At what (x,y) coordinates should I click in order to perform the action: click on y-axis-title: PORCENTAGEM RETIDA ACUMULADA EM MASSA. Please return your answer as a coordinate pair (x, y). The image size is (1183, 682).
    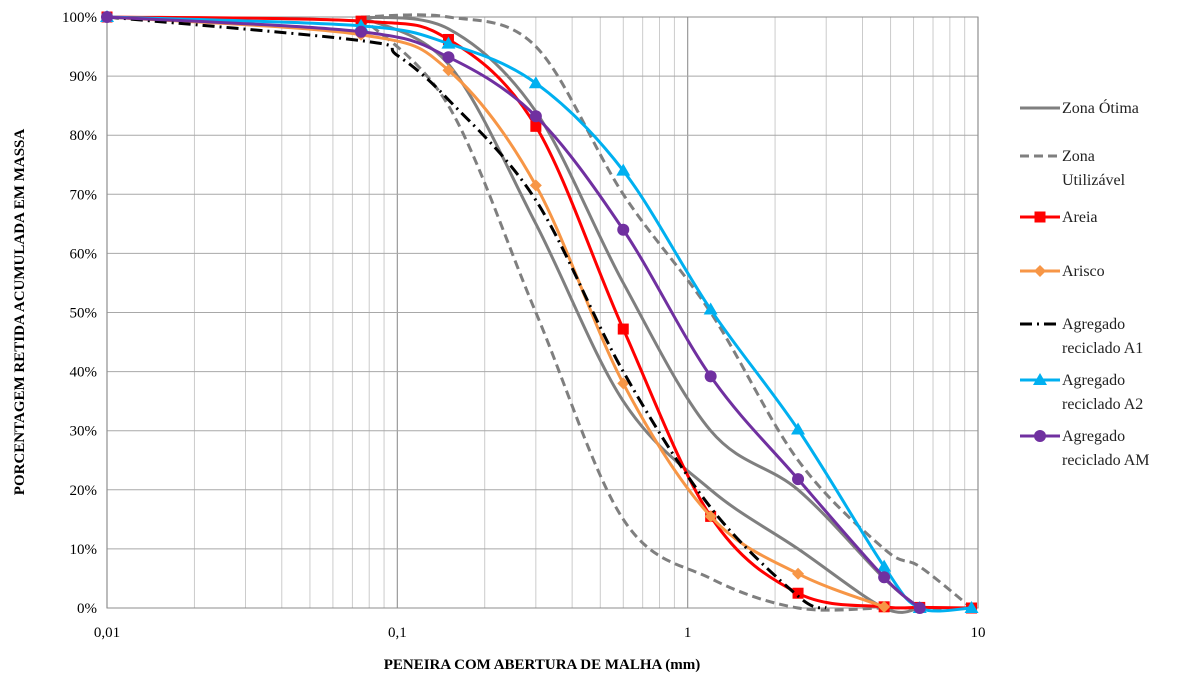
    Looking at the image, I should click on (20, 312).